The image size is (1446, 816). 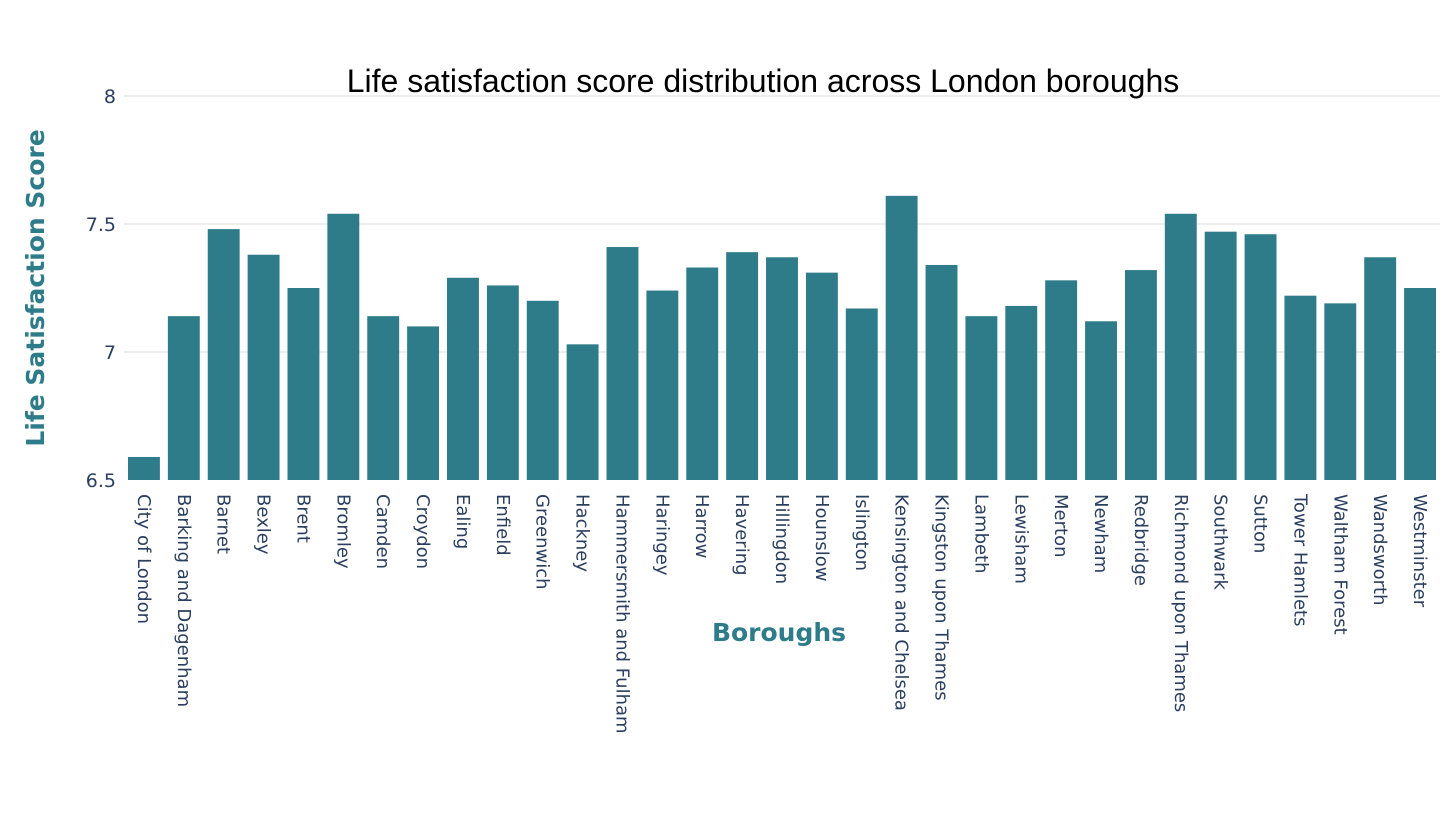 What do you see at coordinates (1379, 550) in the screenshot?
I see `x-tick-label: Wandsworth` at bounding box center [1379, 550].